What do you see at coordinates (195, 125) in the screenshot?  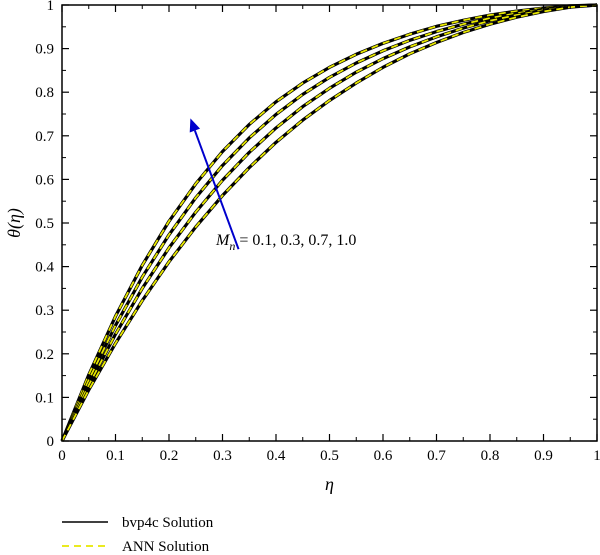 I see `parameter-arrow-head` at bounding box center [195, 125].